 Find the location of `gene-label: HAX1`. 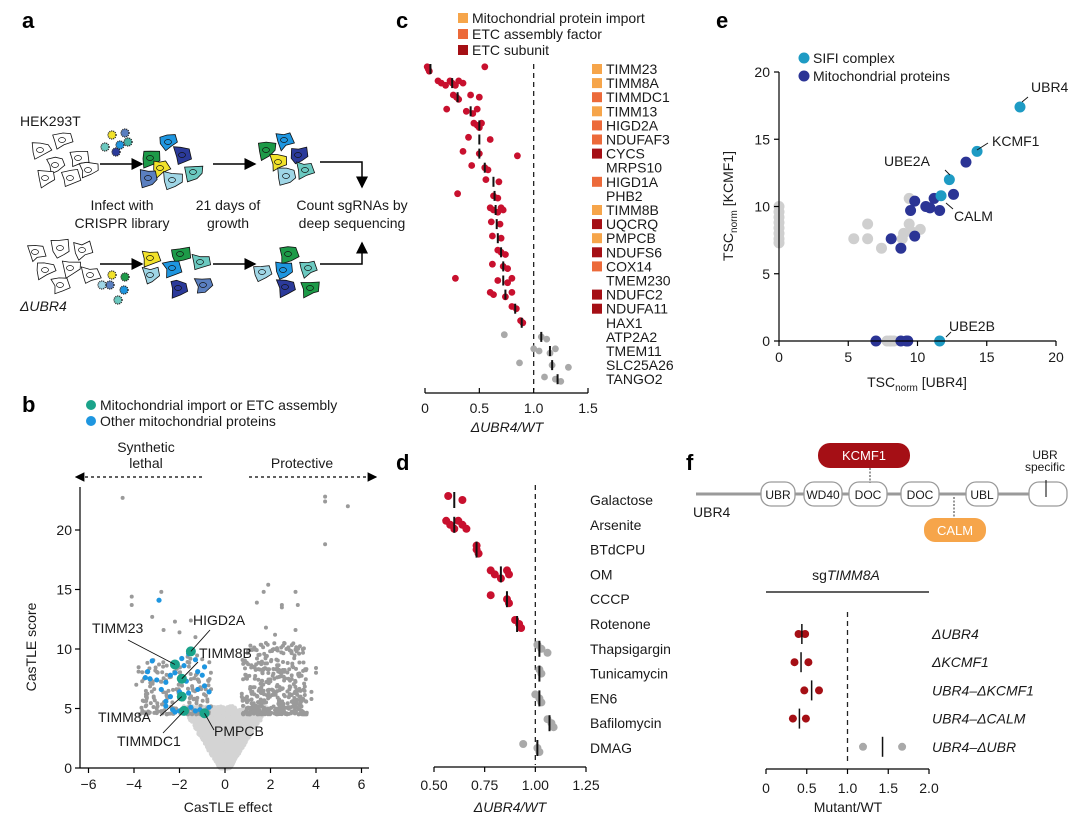

gene-label: HAX1 is located at coordinates (624, 323).